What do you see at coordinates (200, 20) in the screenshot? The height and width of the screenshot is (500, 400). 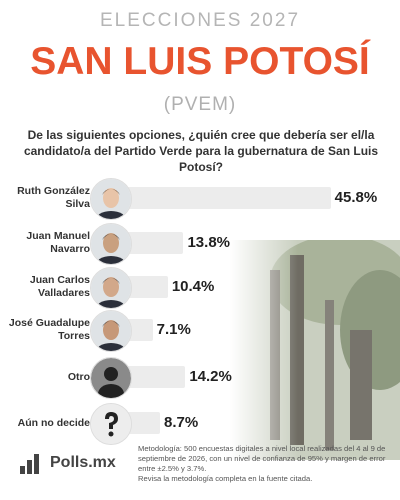 I see `kicker: ELECCIONES 2027` at bounding box center [200, 20].